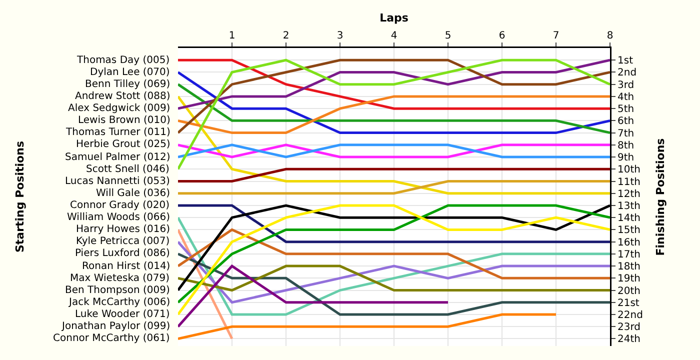 This screenshot has height=360, width=700. Describe the element at coordinates (660, 197) in the screenshot. I see `y2-axis-title: Finishing Positions` at that location.